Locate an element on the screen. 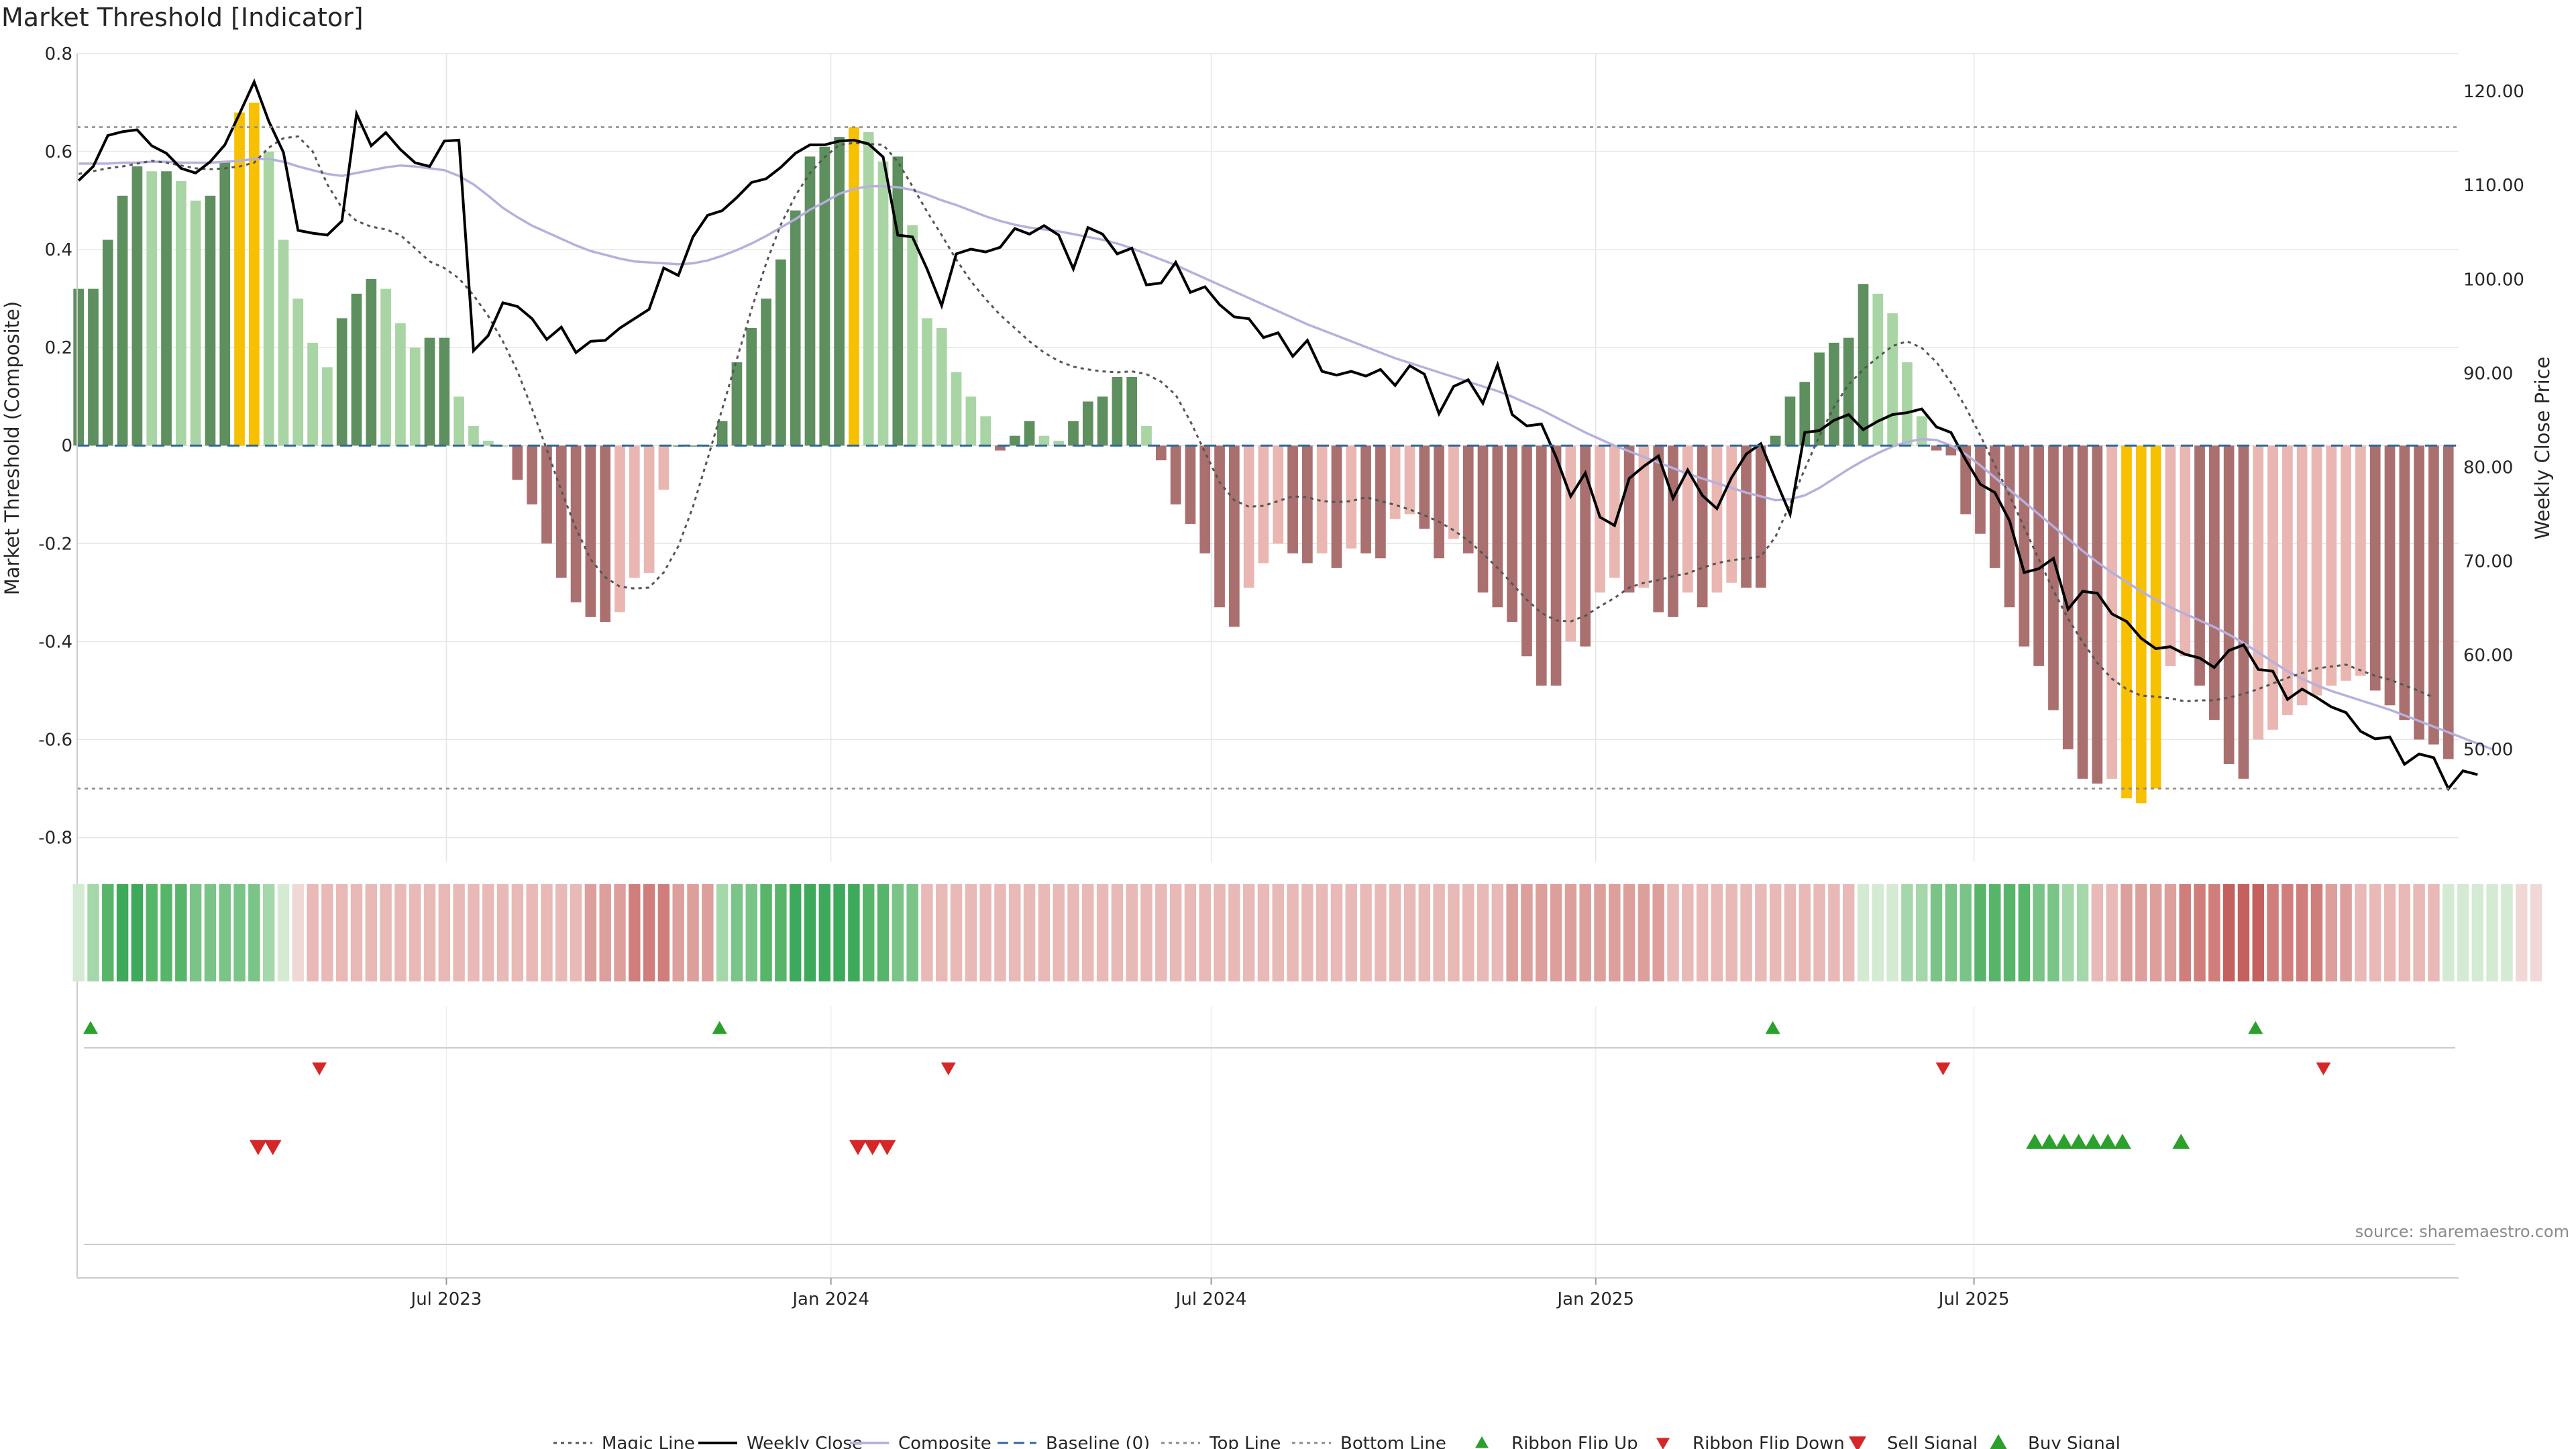  source-note: source: sharemaestro.com is located at coordinates (2462, 1231).